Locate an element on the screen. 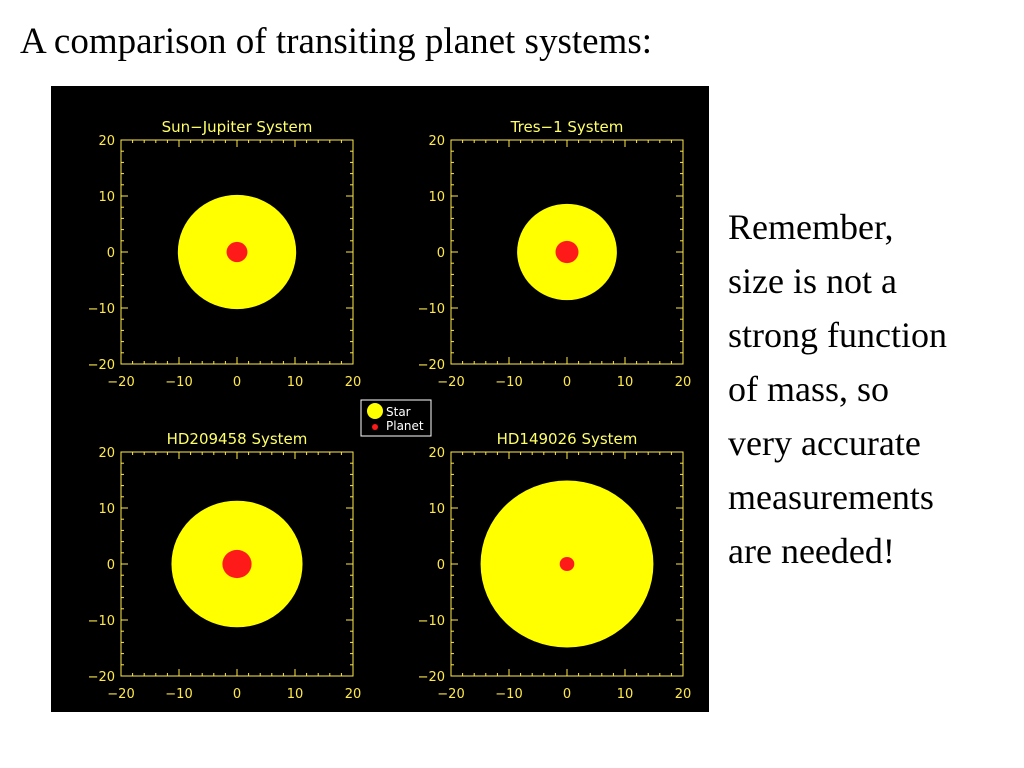 The image size is (1024, 768). panel-title: HD209458 System is located at coordinates (237, 439).